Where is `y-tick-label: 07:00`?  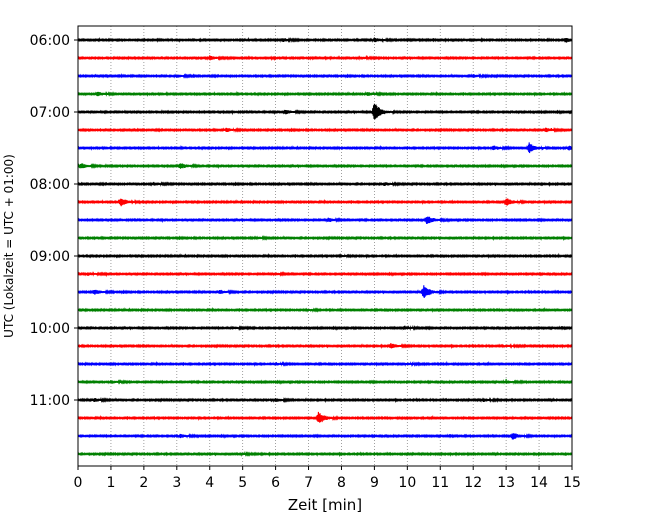 y-tick-label: 07:00 is located at coordinates (50, 113).